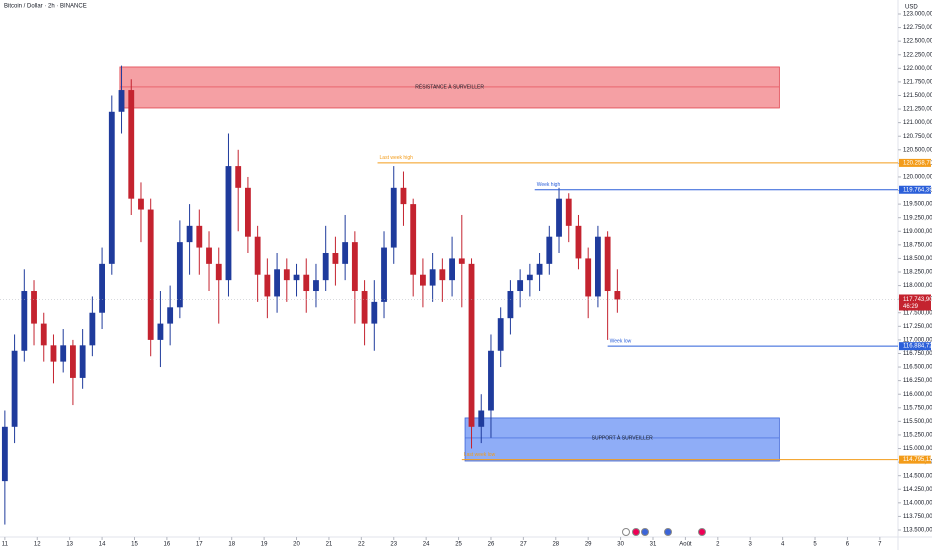 The width and height of the screenshot is (932, 550). Describe the element at coordinates (480, 455) in the screenshot. I see `level-label: Last week low` at that location.